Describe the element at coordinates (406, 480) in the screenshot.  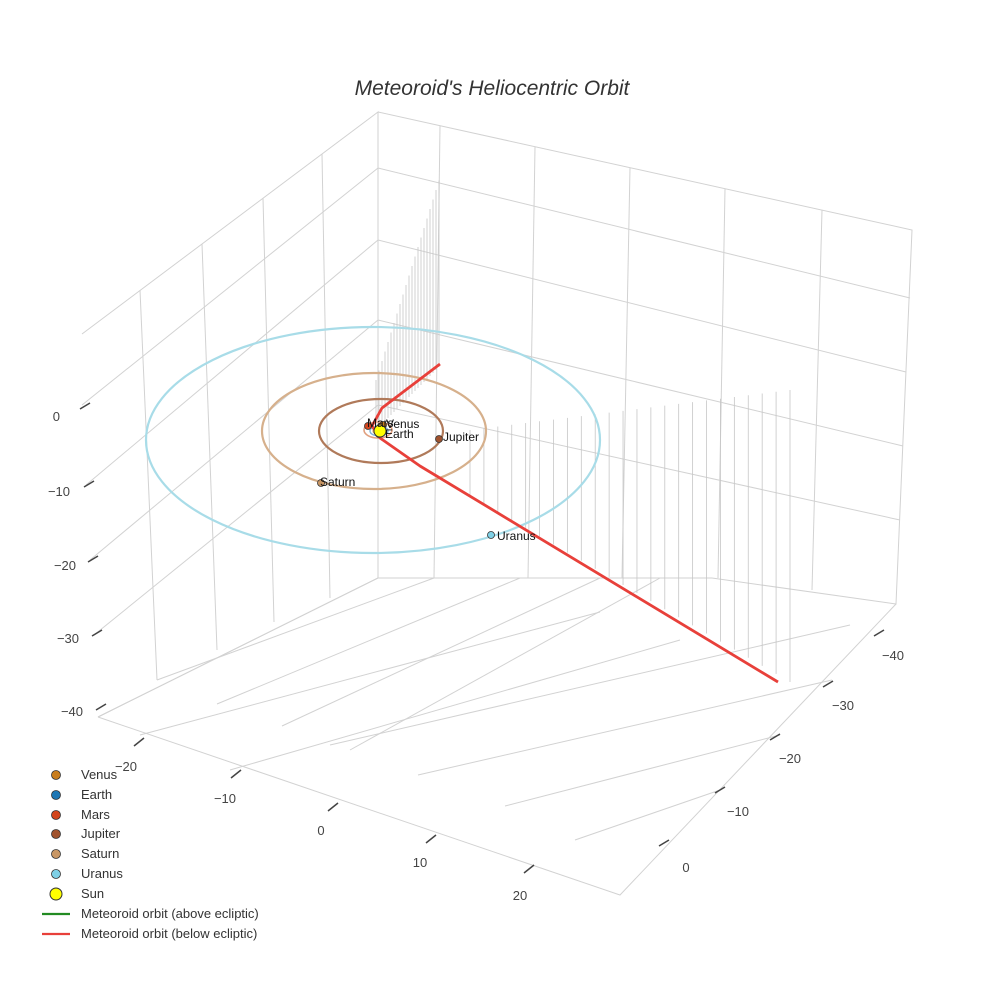
I see `planet-markers` at that location.